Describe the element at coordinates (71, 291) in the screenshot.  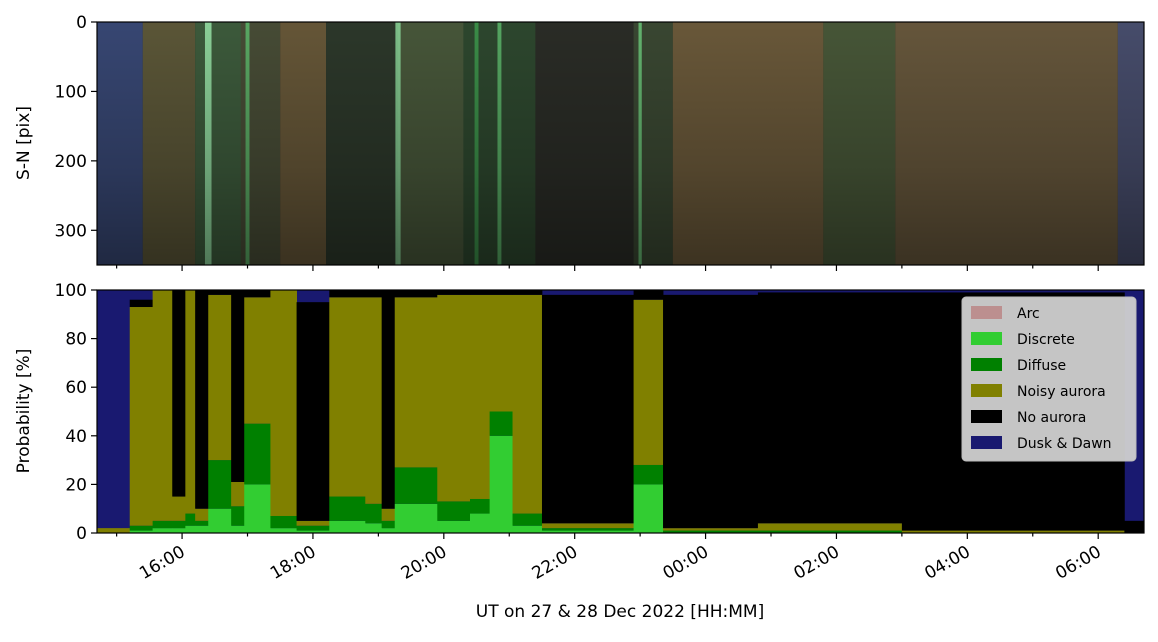
I see `probability-y-tick-label: 100` at that location.